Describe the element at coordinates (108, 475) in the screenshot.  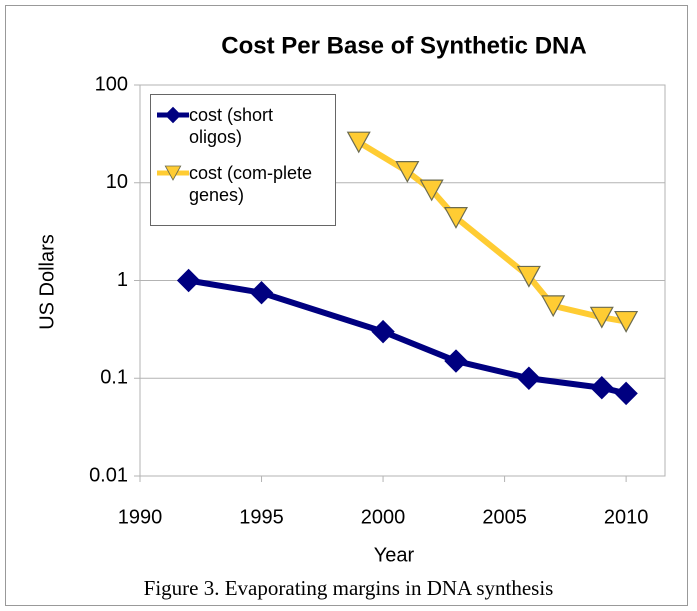
I see `y-tick-label: 0.01` at that location.